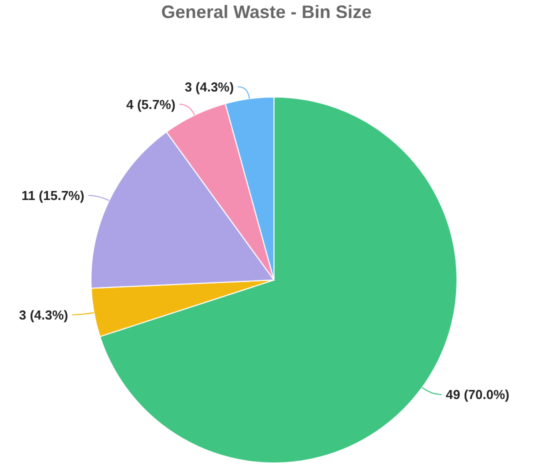  Describe the element at coordinates (478, 394) in the screenshot. I see `data-label: 49 (70.0%)` at that location.